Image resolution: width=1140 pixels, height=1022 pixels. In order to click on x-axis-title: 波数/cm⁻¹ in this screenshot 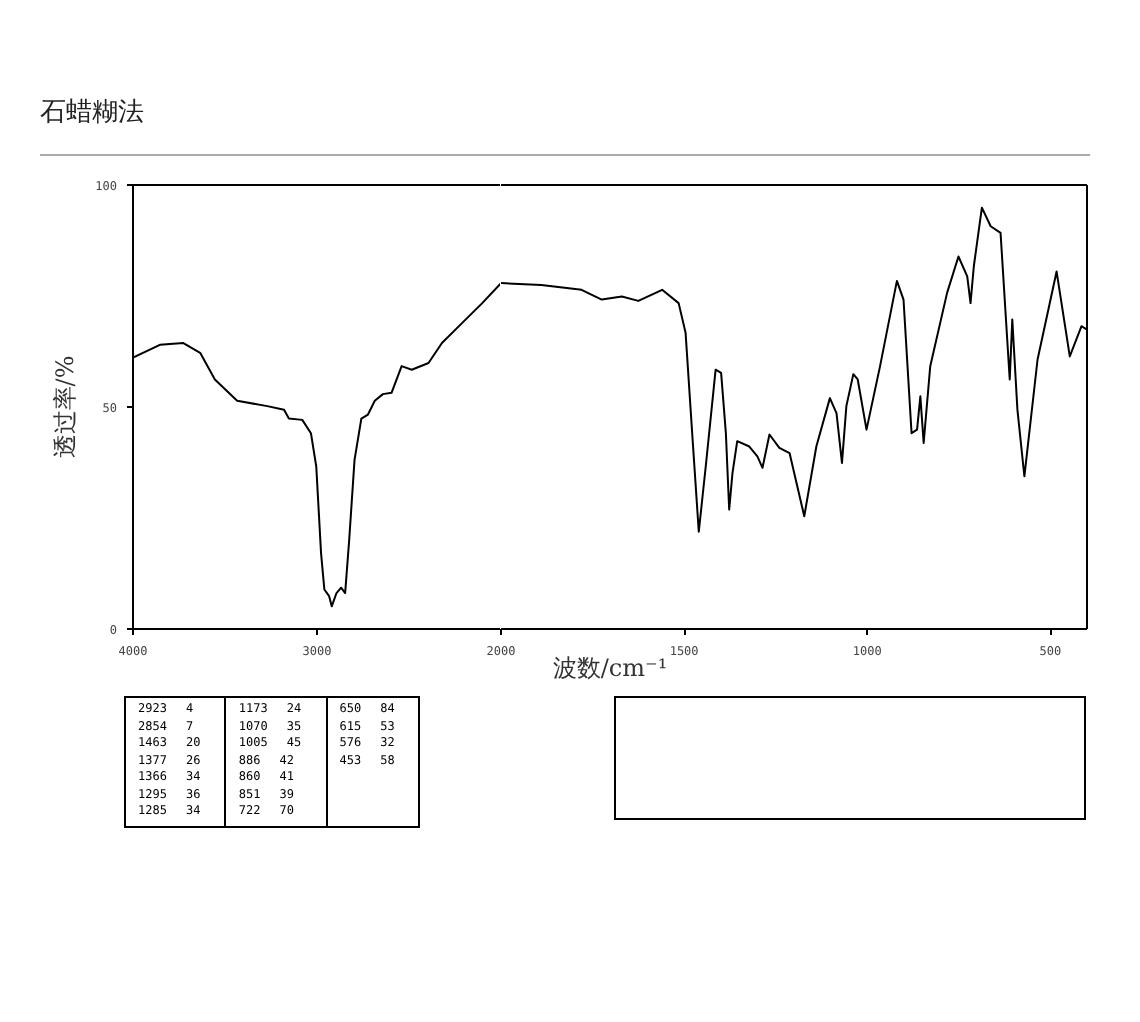, I will do `click(610, 669)`.